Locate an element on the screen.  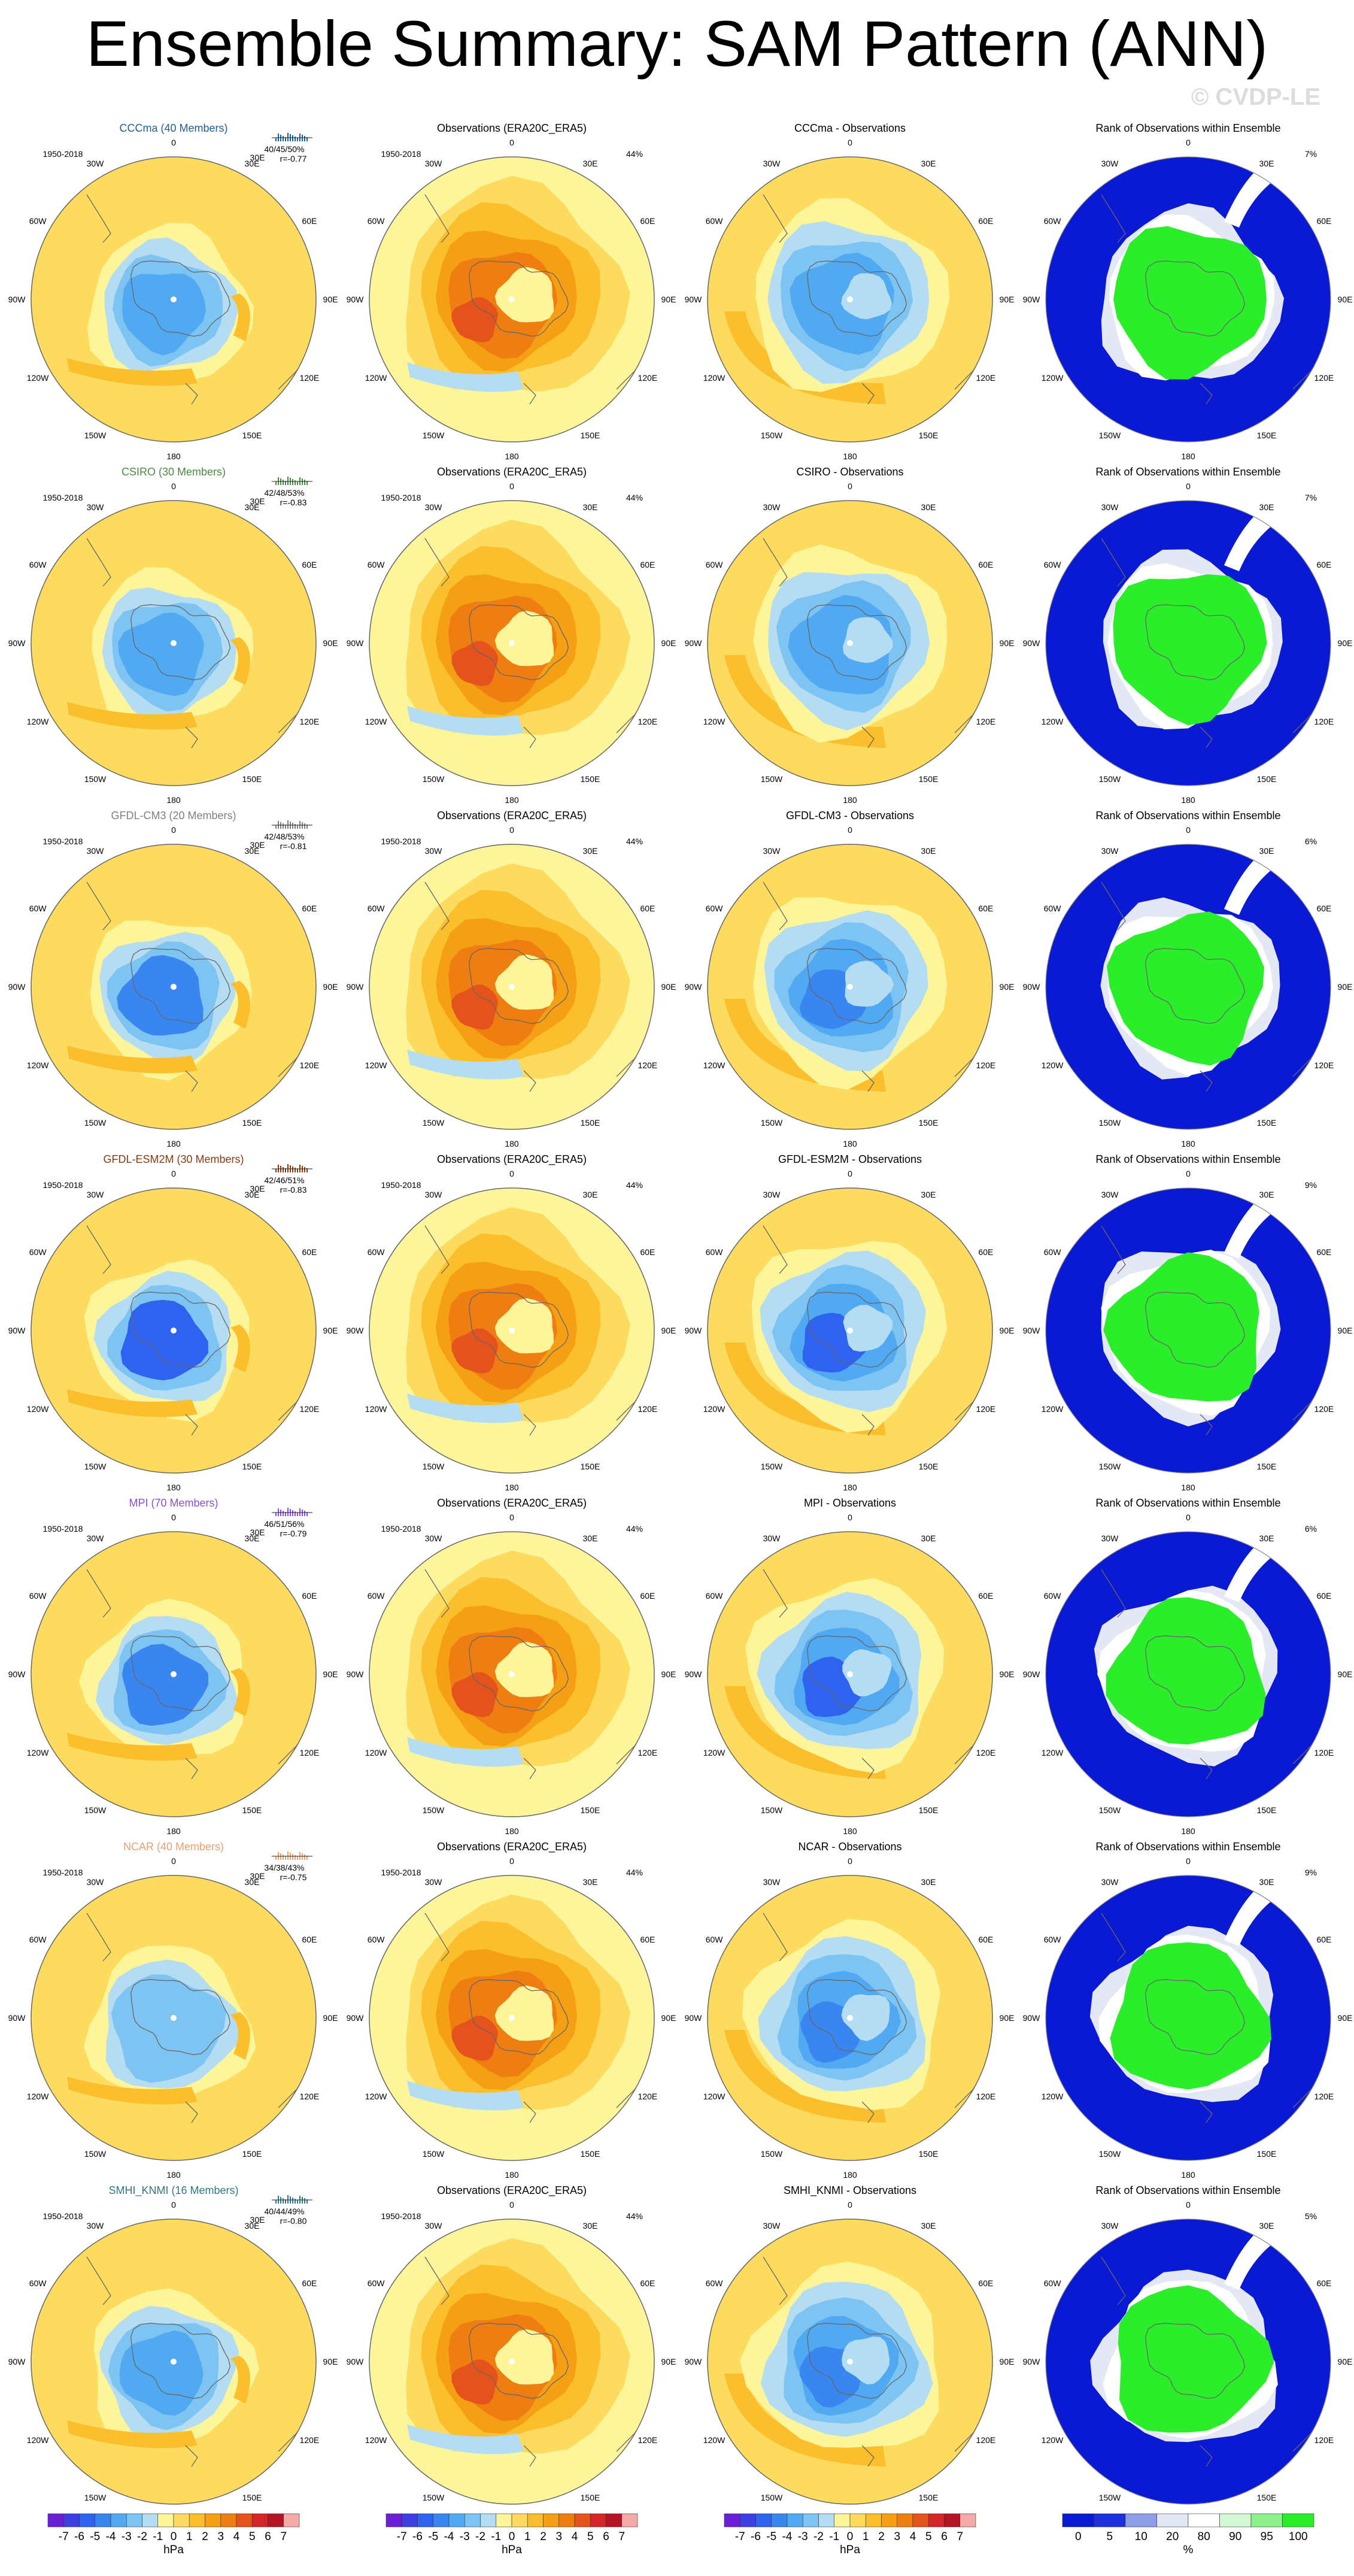
colorbar-tick-label: 20 is located at coordinates (1172, 2536).